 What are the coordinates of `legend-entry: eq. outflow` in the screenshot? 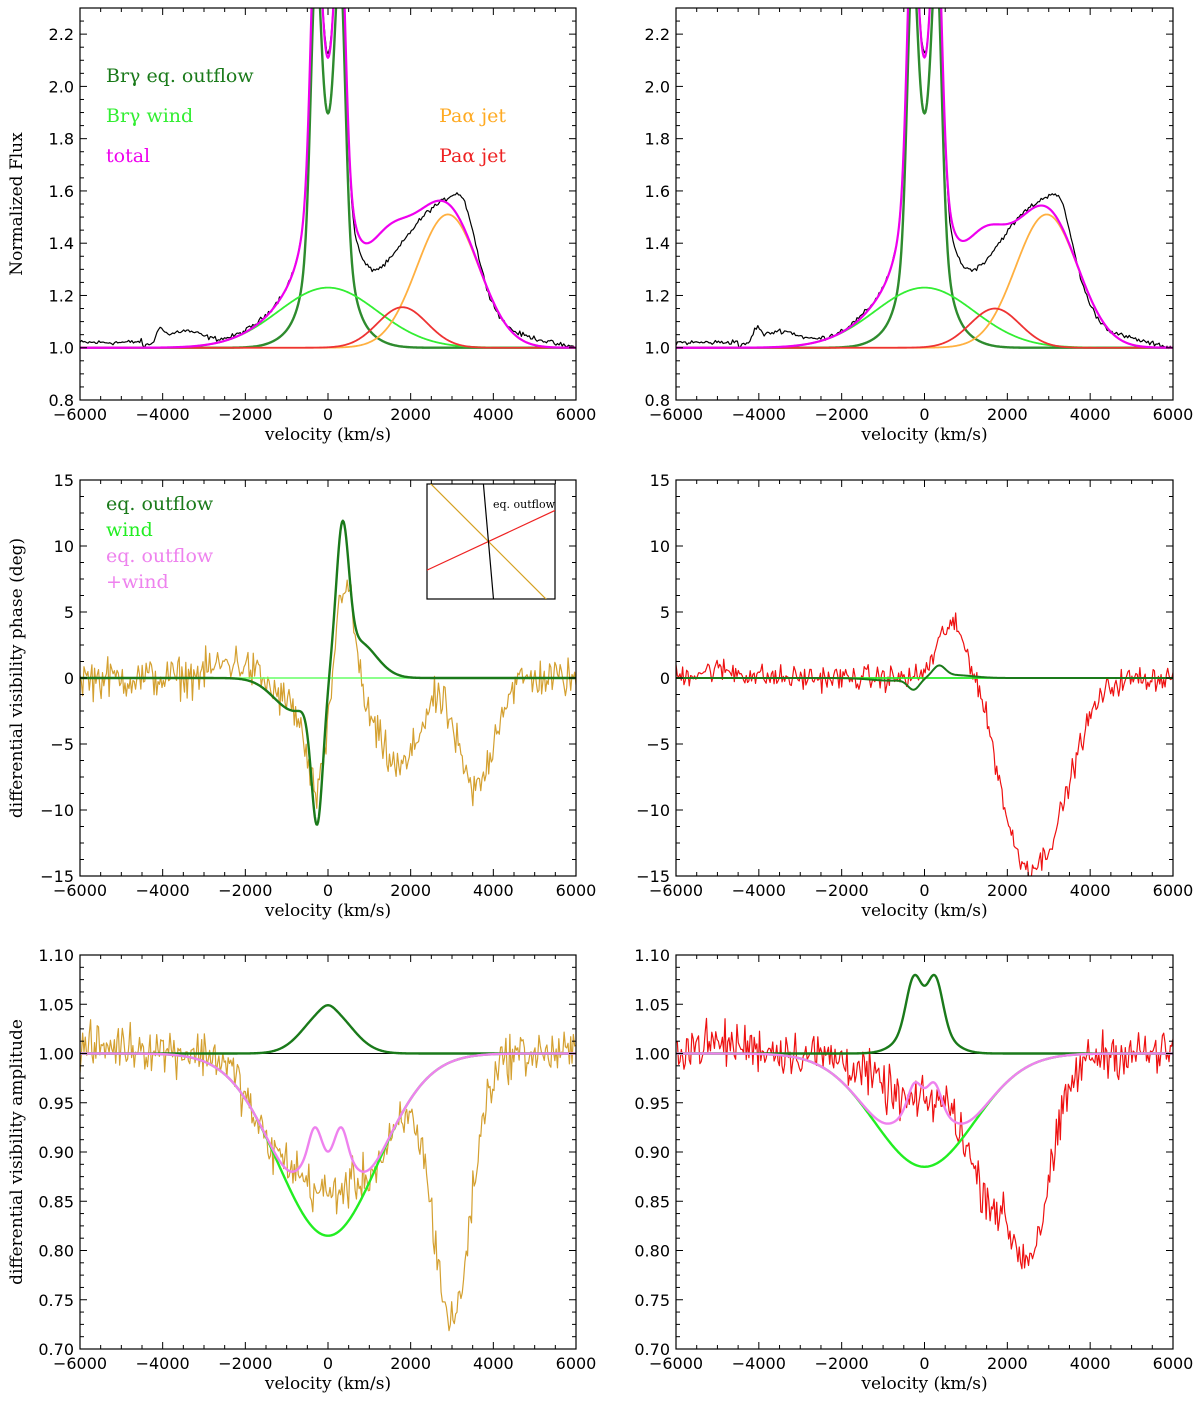 It's located at (160, 556).